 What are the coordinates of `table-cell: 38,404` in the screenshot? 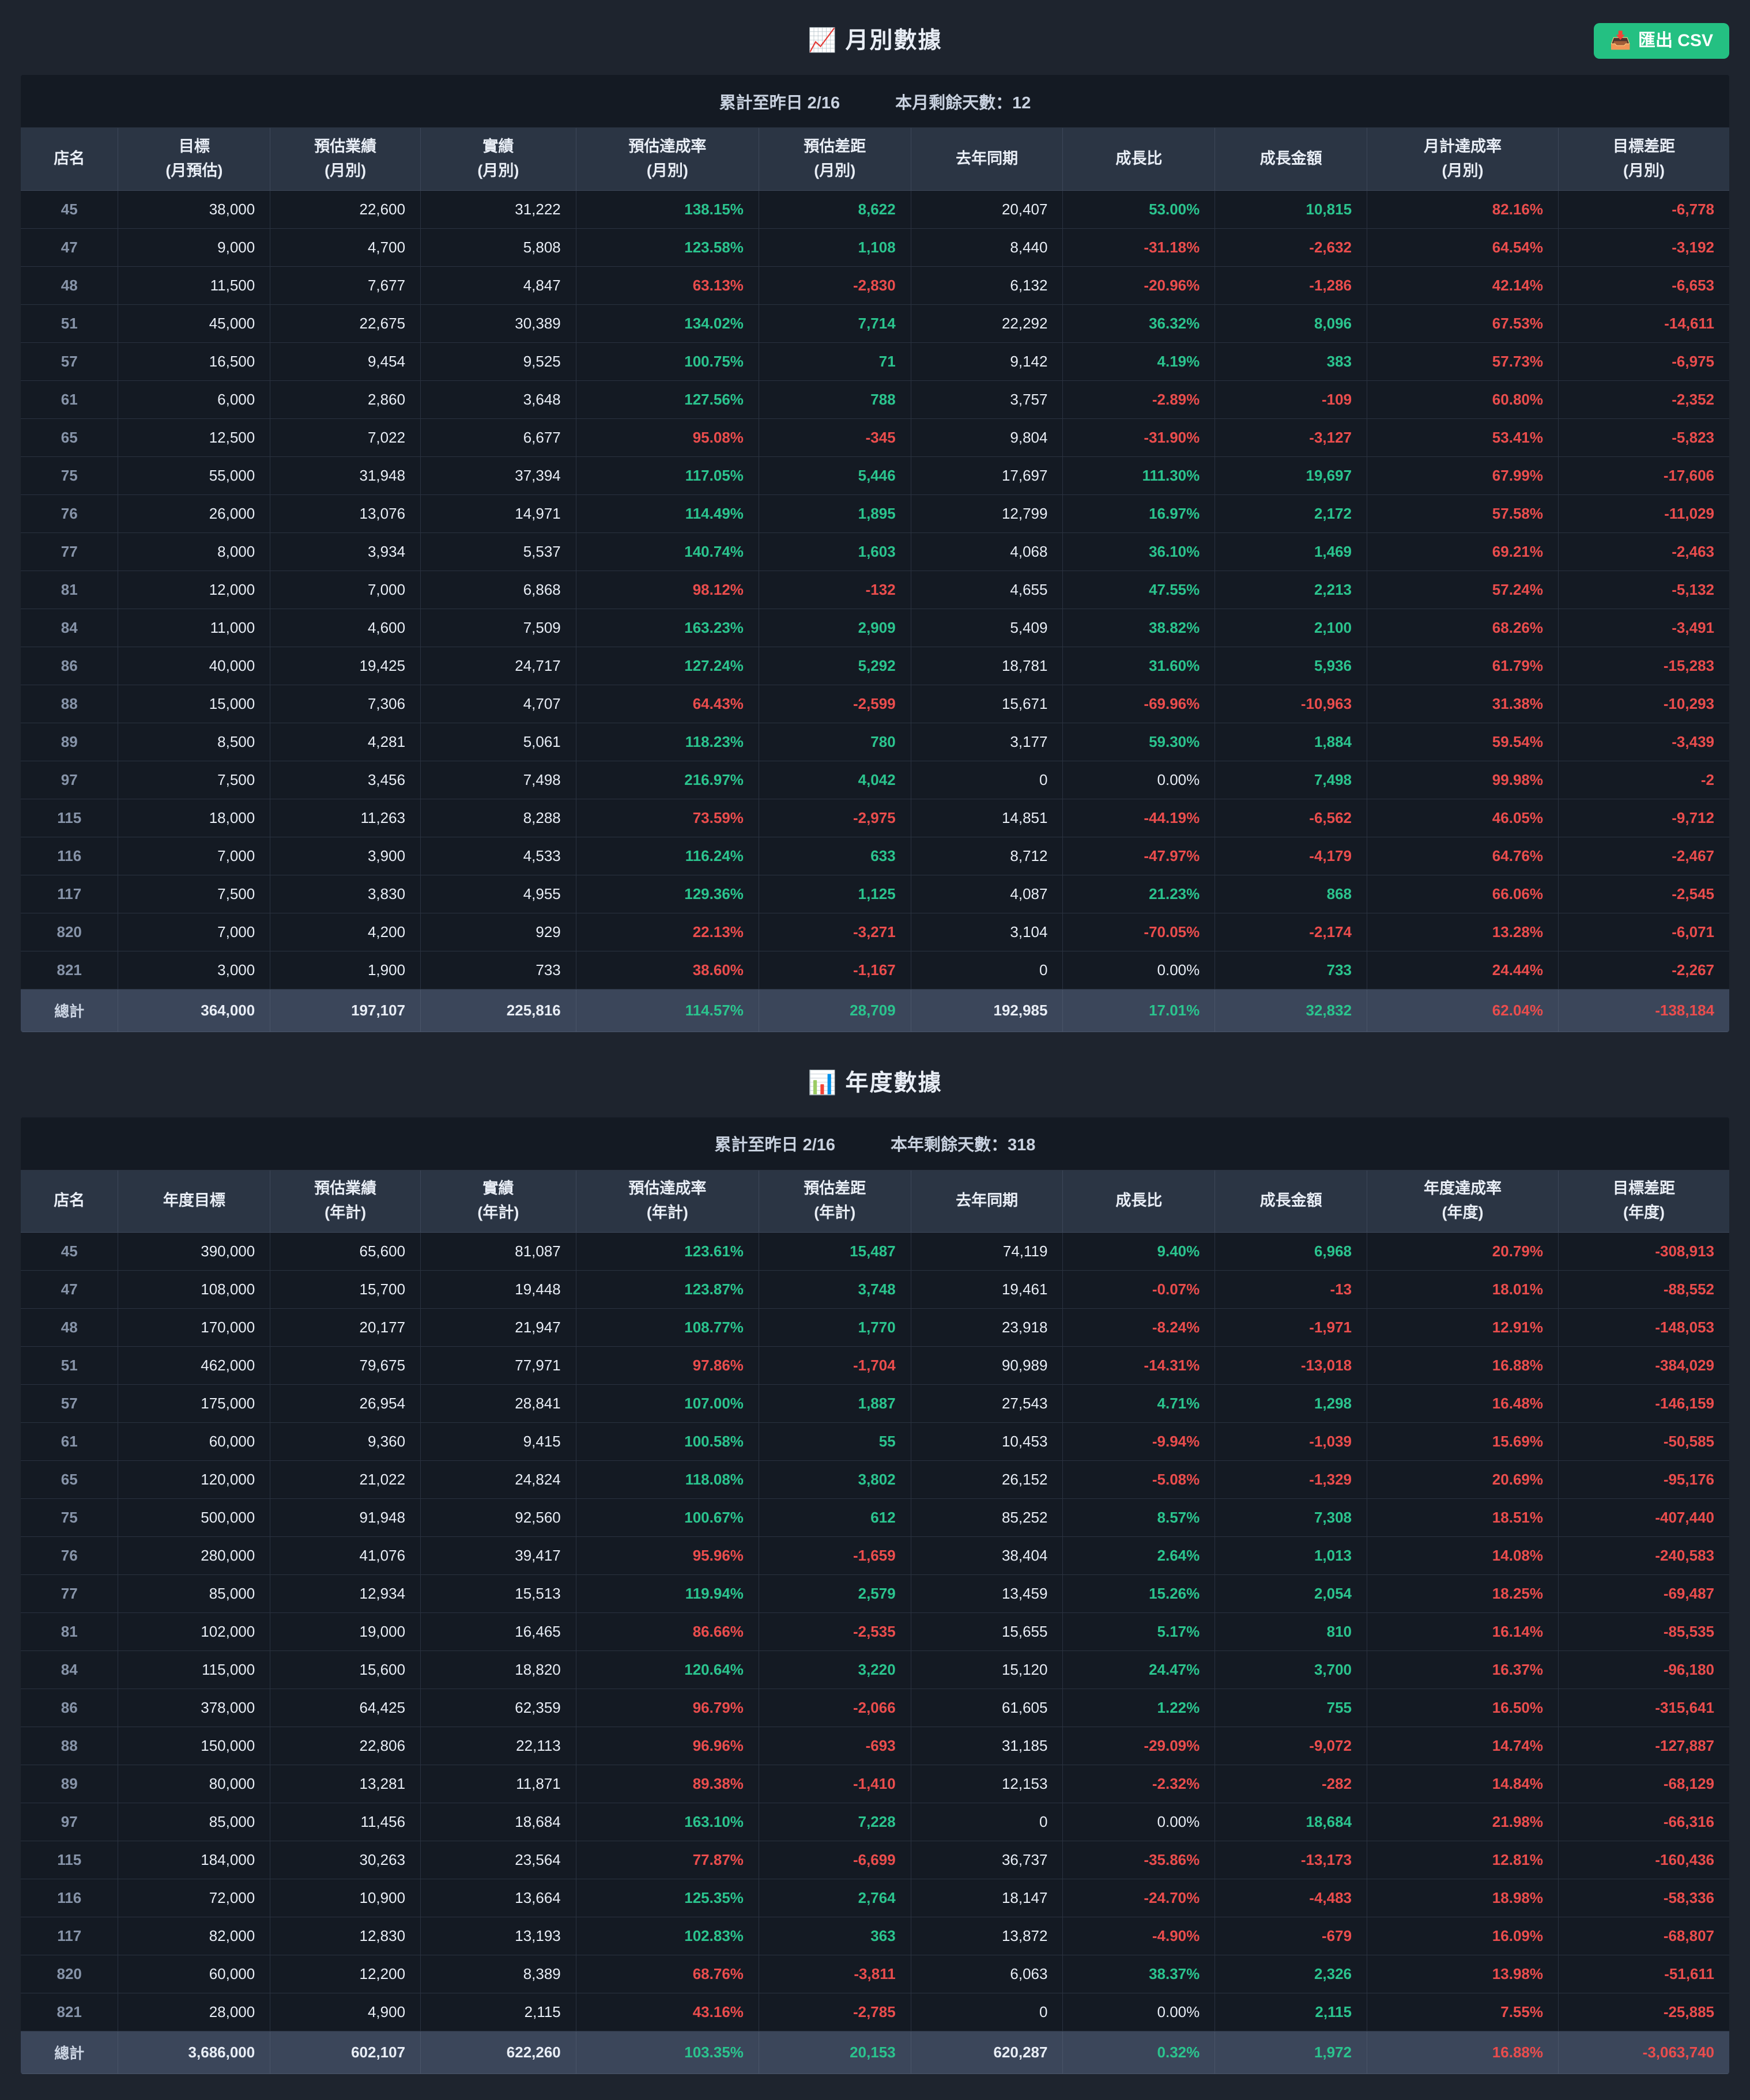 It's located at (986, 1555).